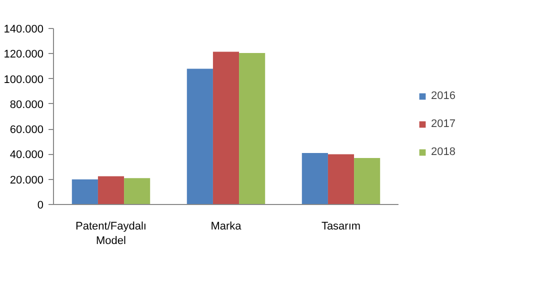  What do you see at coordinates (341, 226) in the screenshot?
I see `x-tick-label: Tasarım` at bounding box center [341, 226].